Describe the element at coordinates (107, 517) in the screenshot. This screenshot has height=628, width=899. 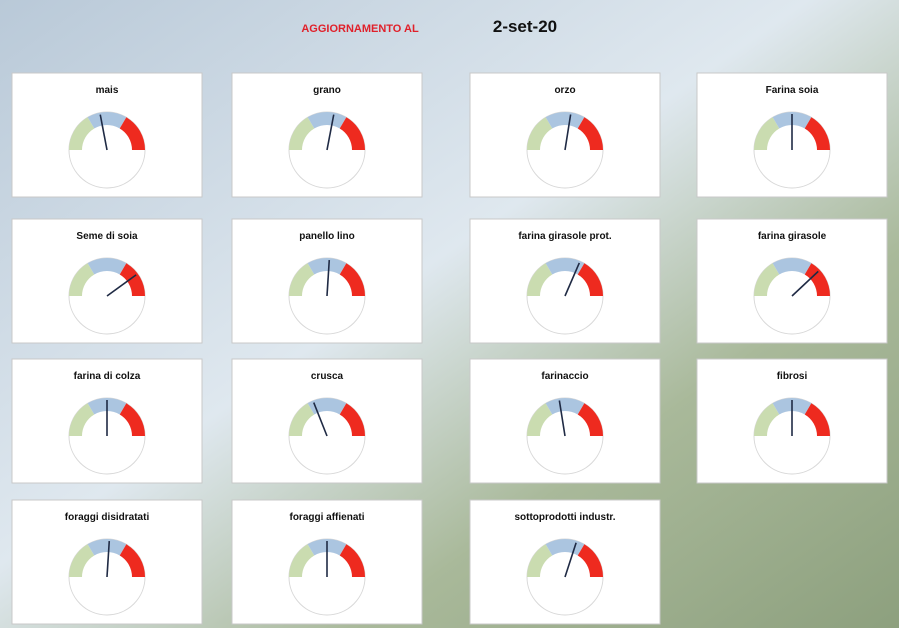
I see `gauge-title: foraggi disidratati` at that location.